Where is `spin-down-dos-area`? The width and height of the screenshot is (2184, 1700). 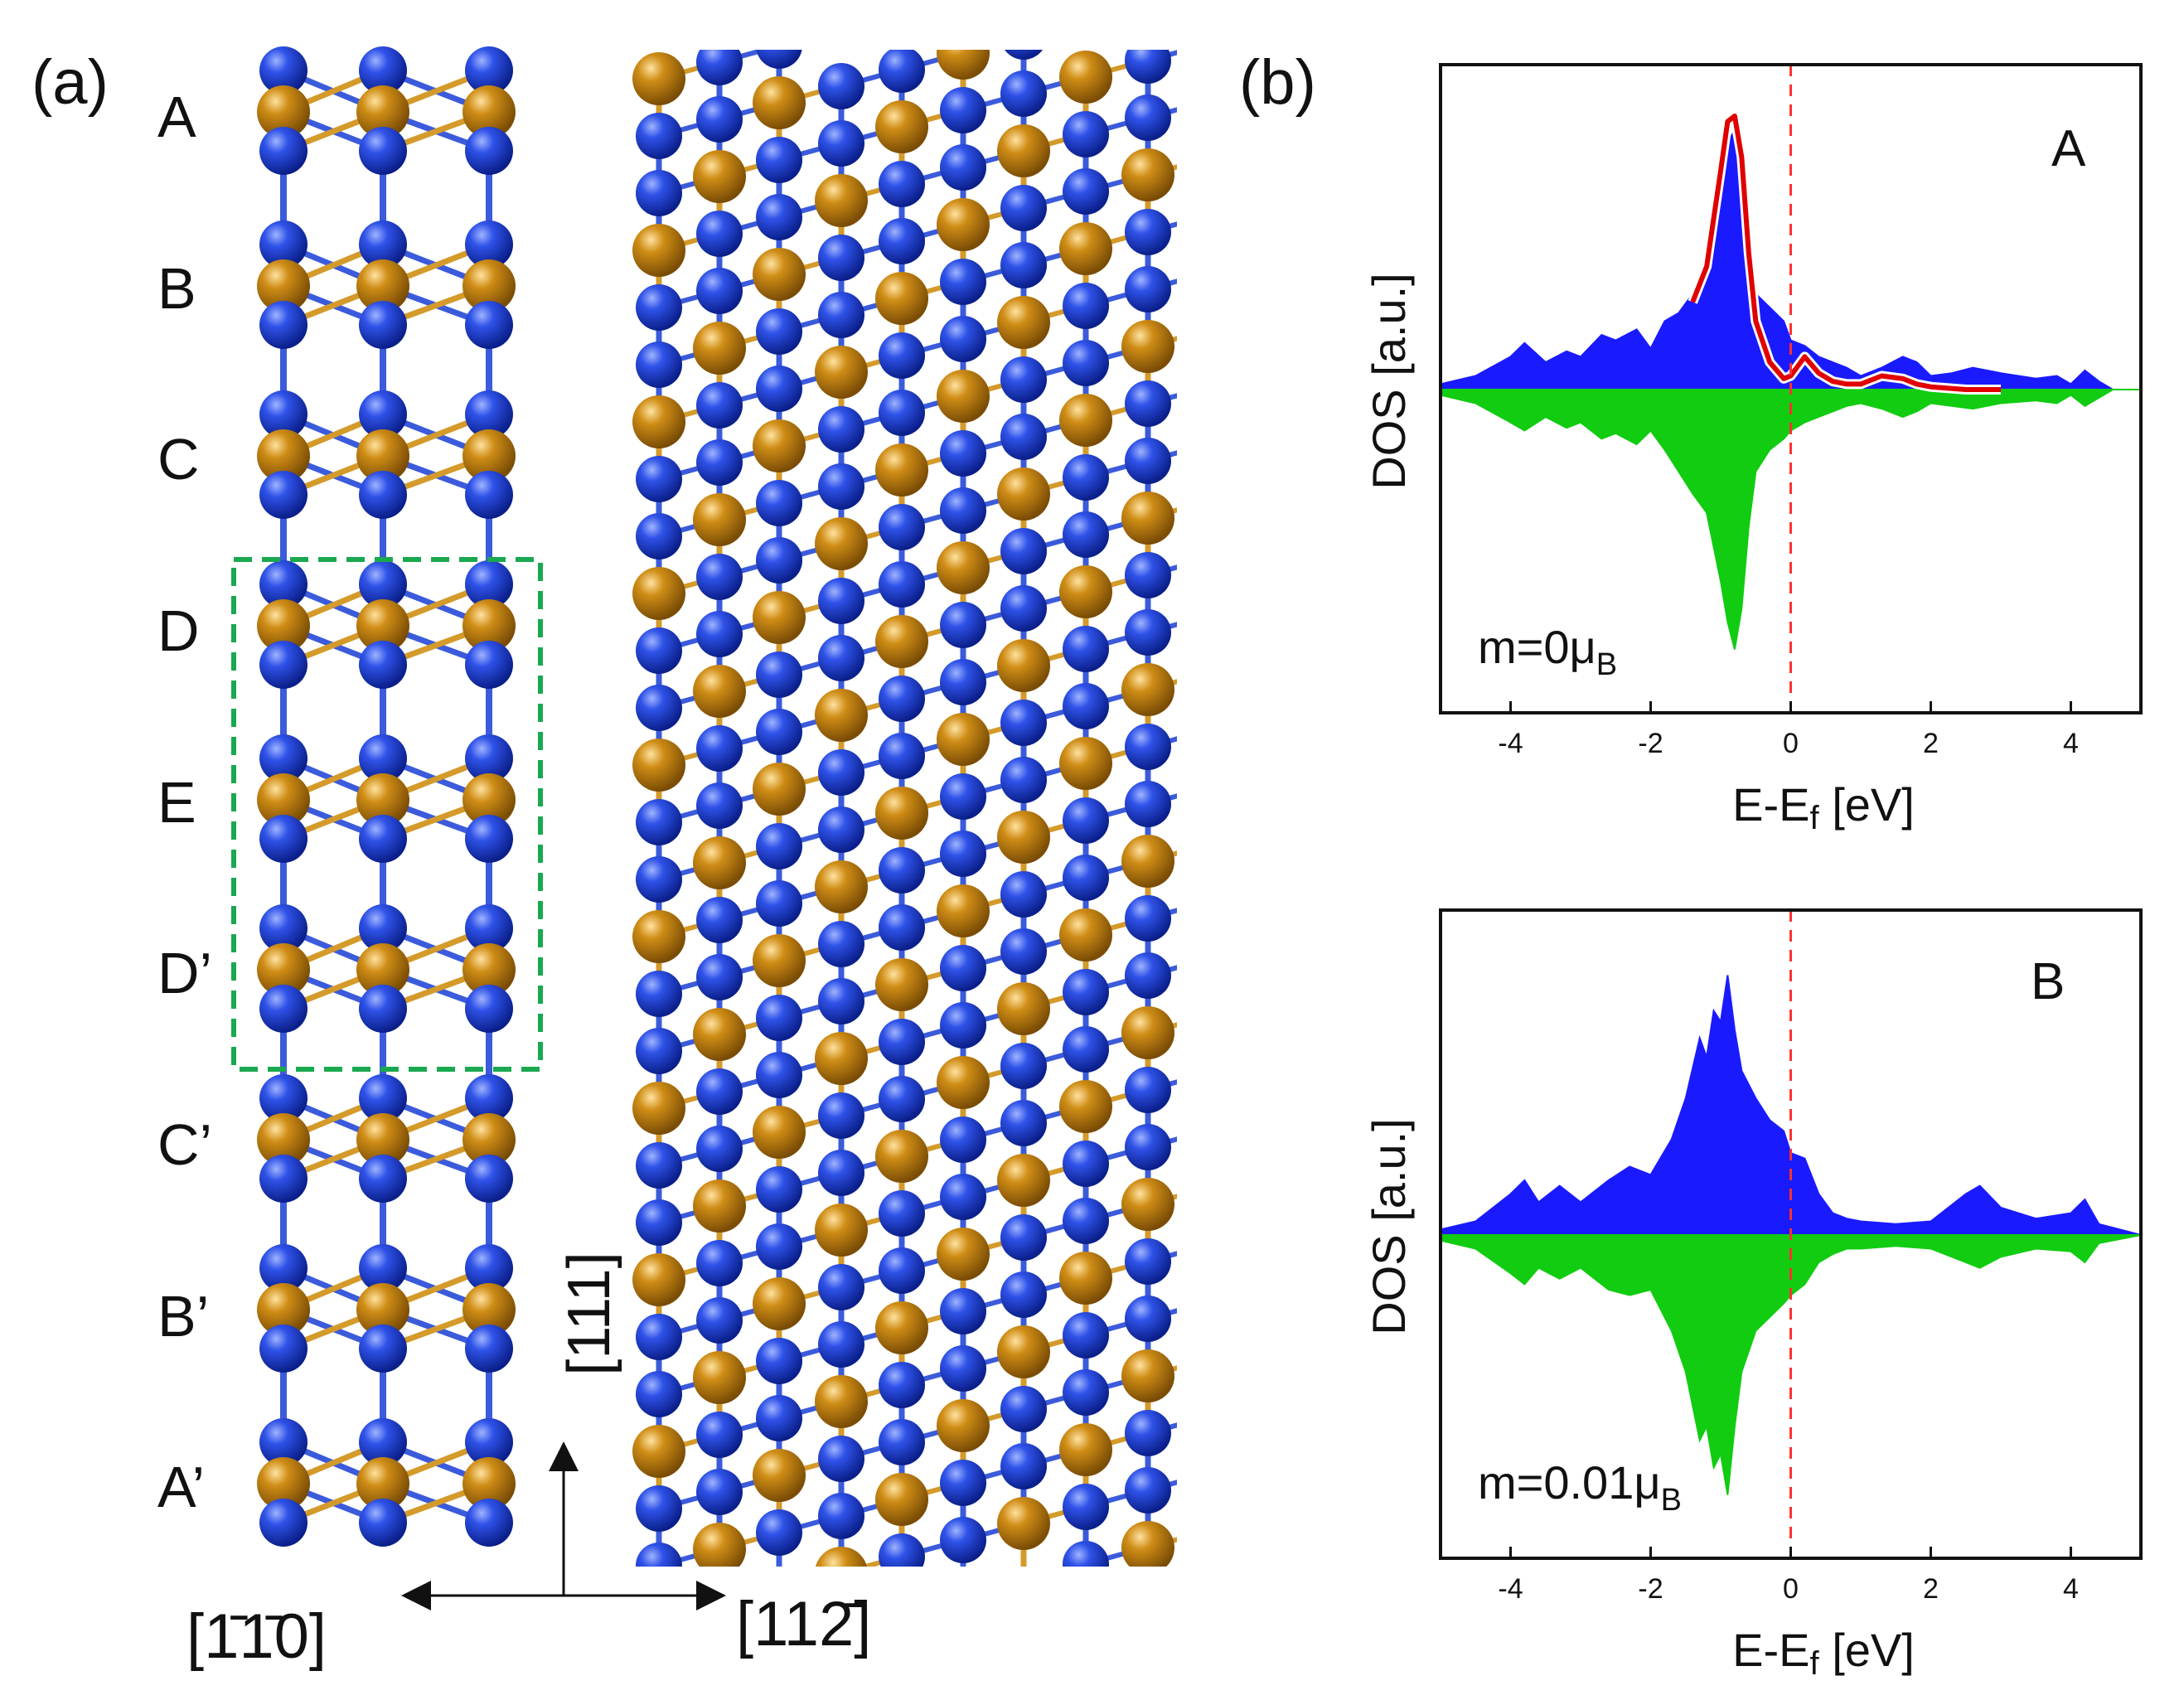 spin-down-dos-area is located at coordinates (1790, 519).